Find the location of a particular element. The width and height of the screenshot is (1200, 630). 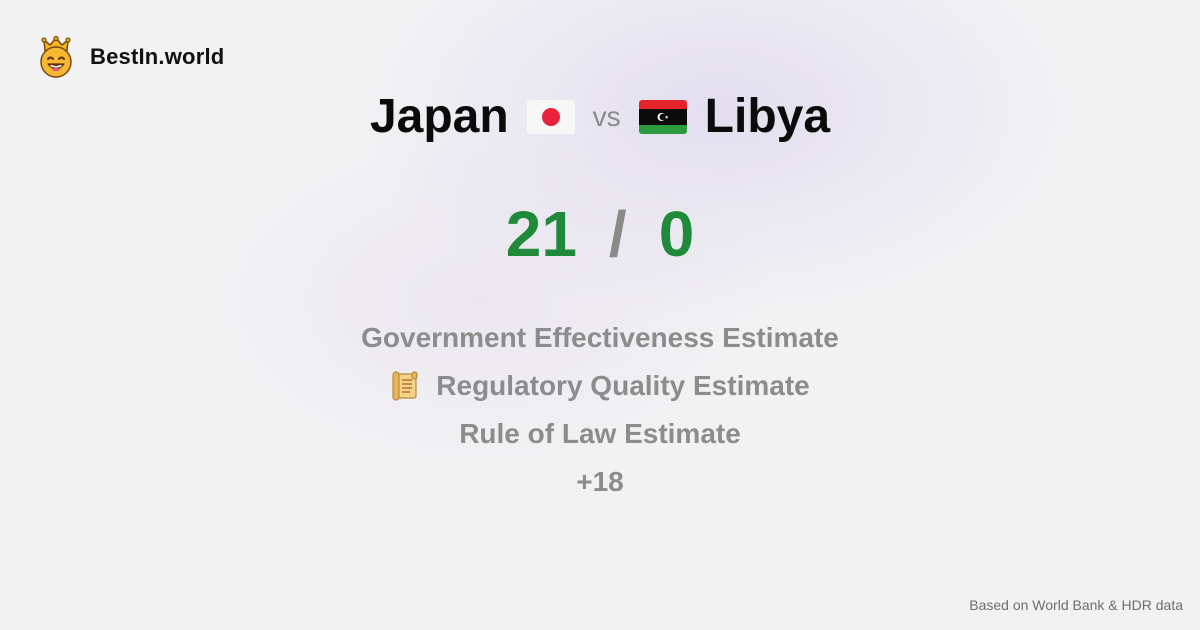

crown-smiley-icon is located at coordinates (56, 57).